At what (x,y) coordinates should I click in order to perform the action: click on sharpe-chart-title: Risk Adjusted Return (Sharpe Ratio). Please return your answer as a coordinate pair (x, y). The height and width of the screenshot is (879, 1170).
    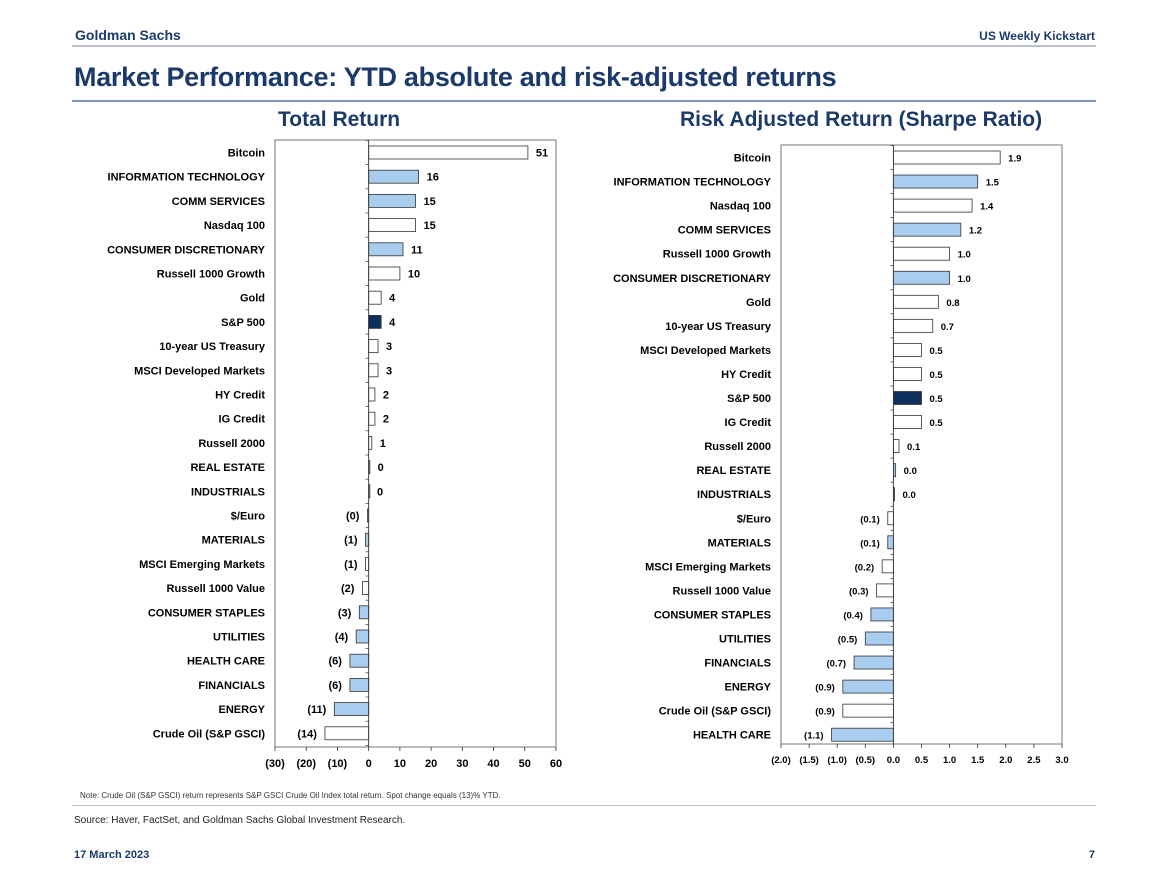
    Looking at the image, I should click on (861, 119).